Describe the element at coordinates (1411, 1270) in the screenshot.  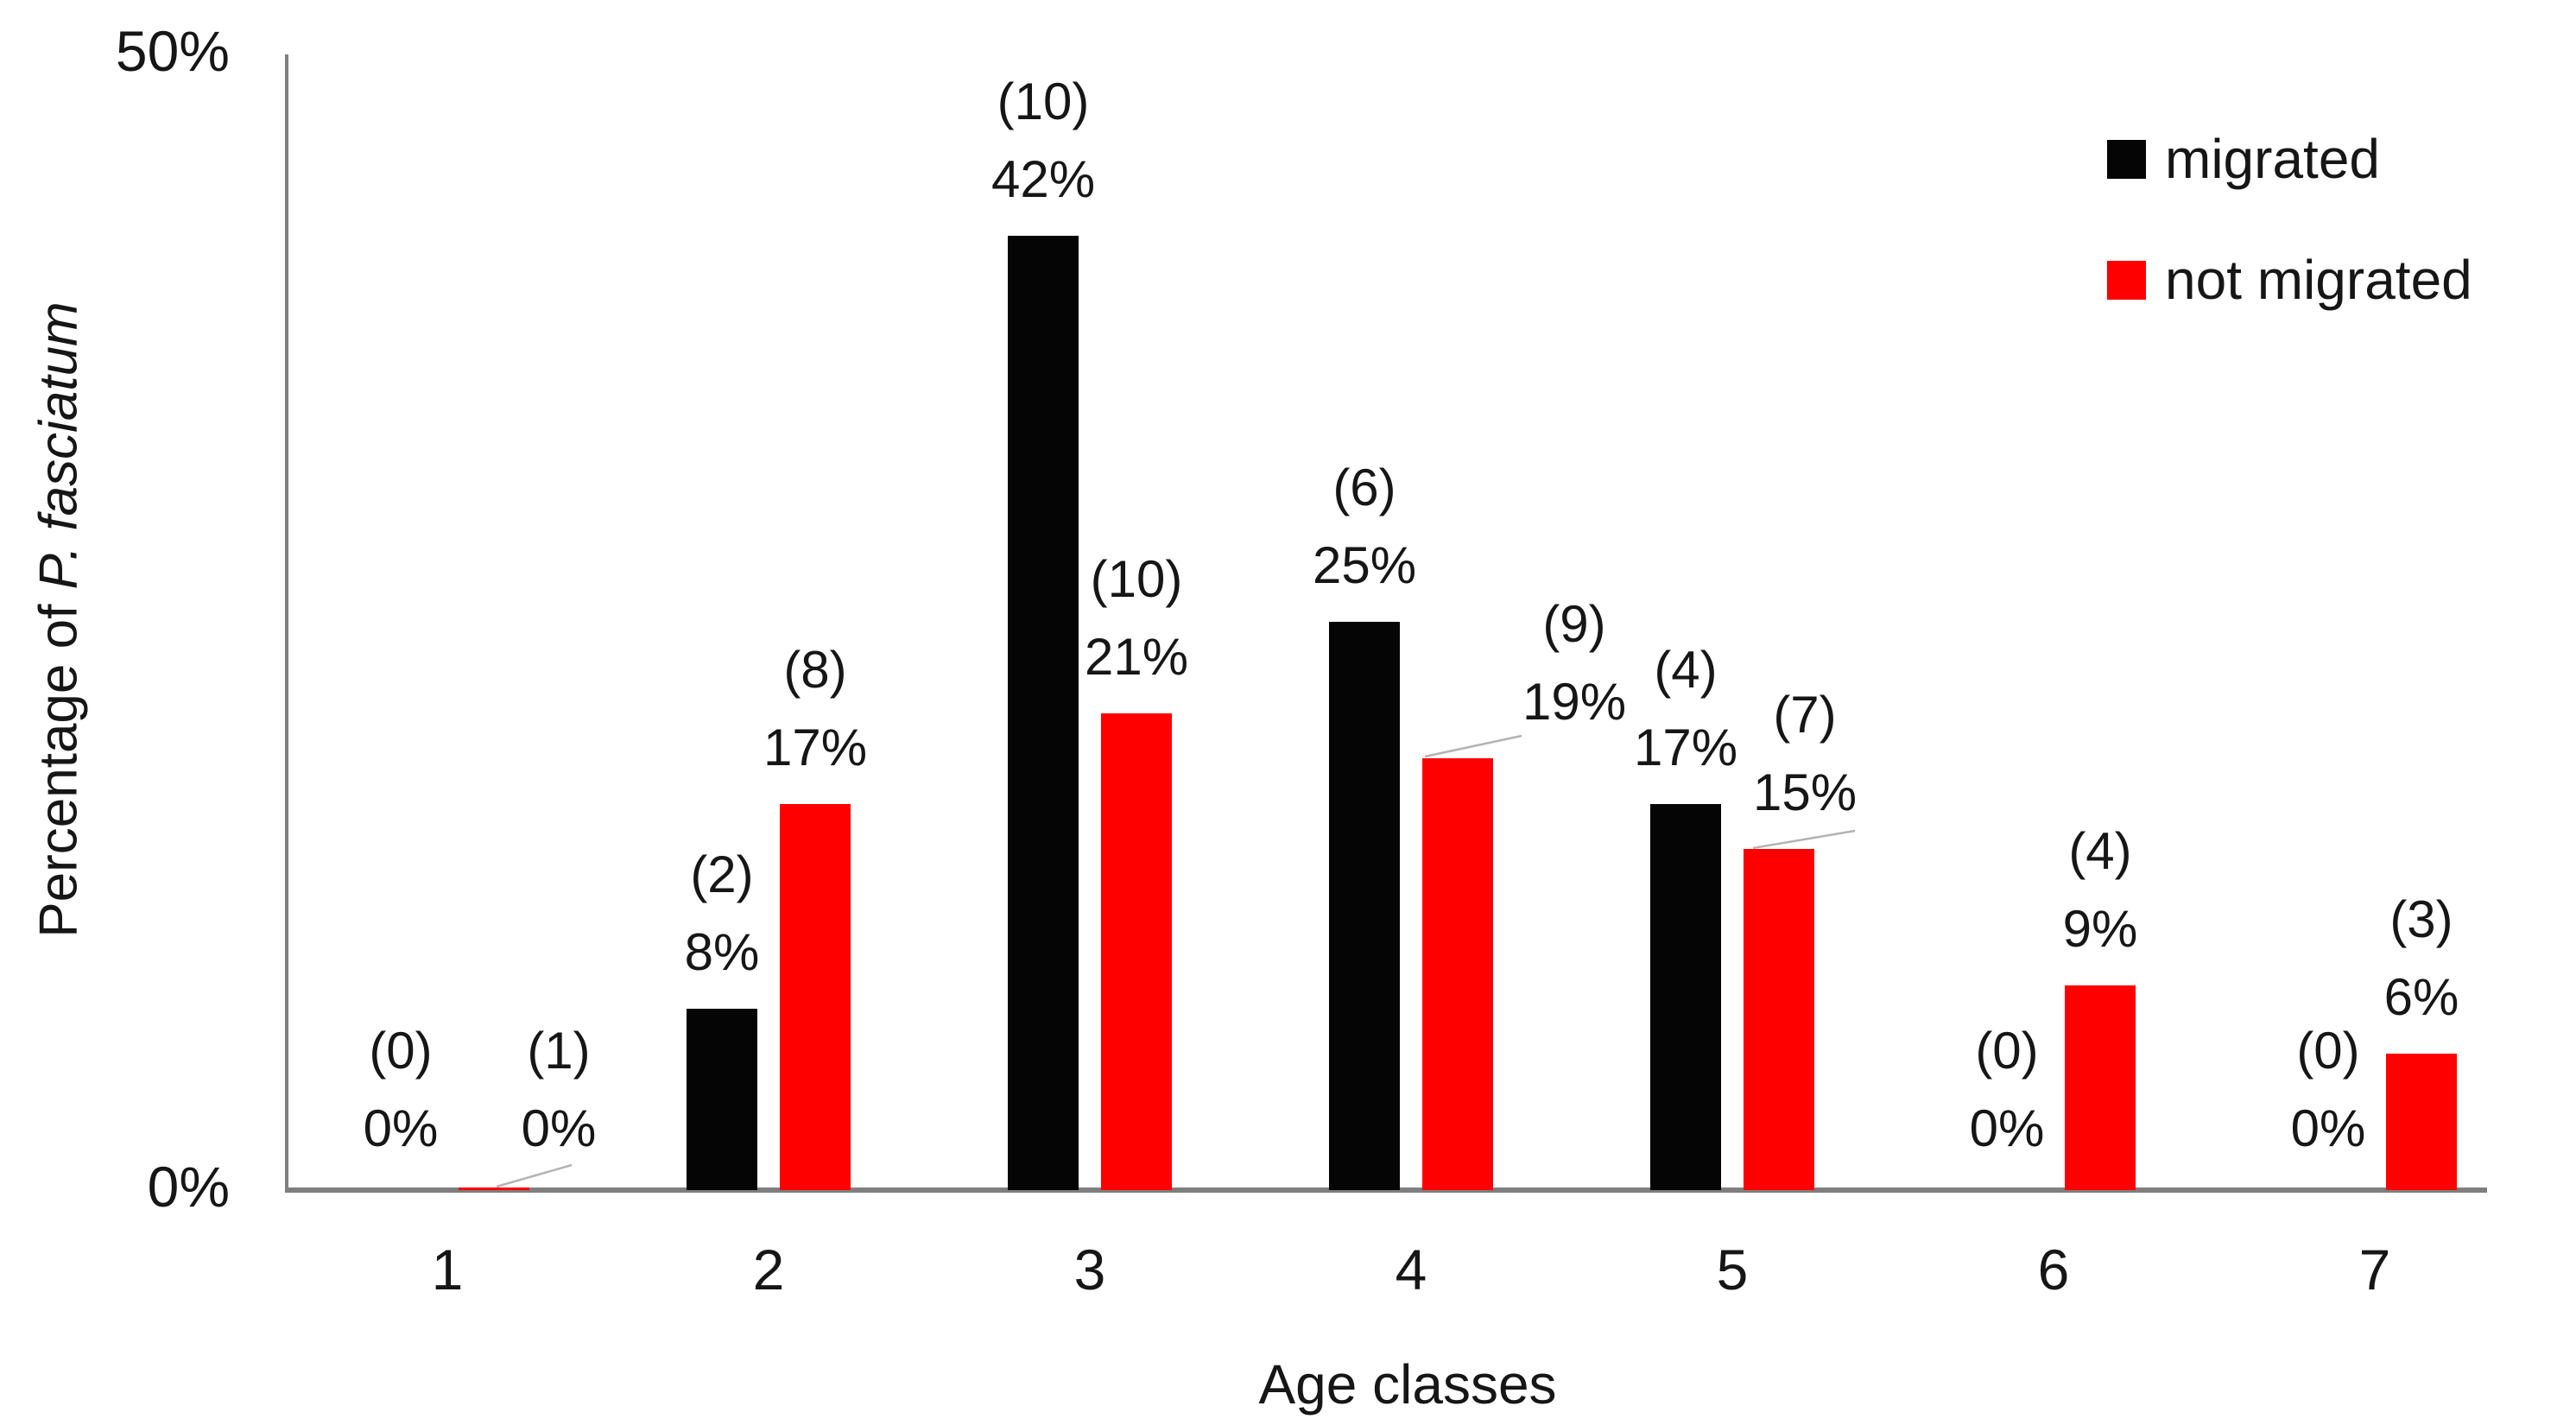
I see `x-tick-4: 4` at that location.